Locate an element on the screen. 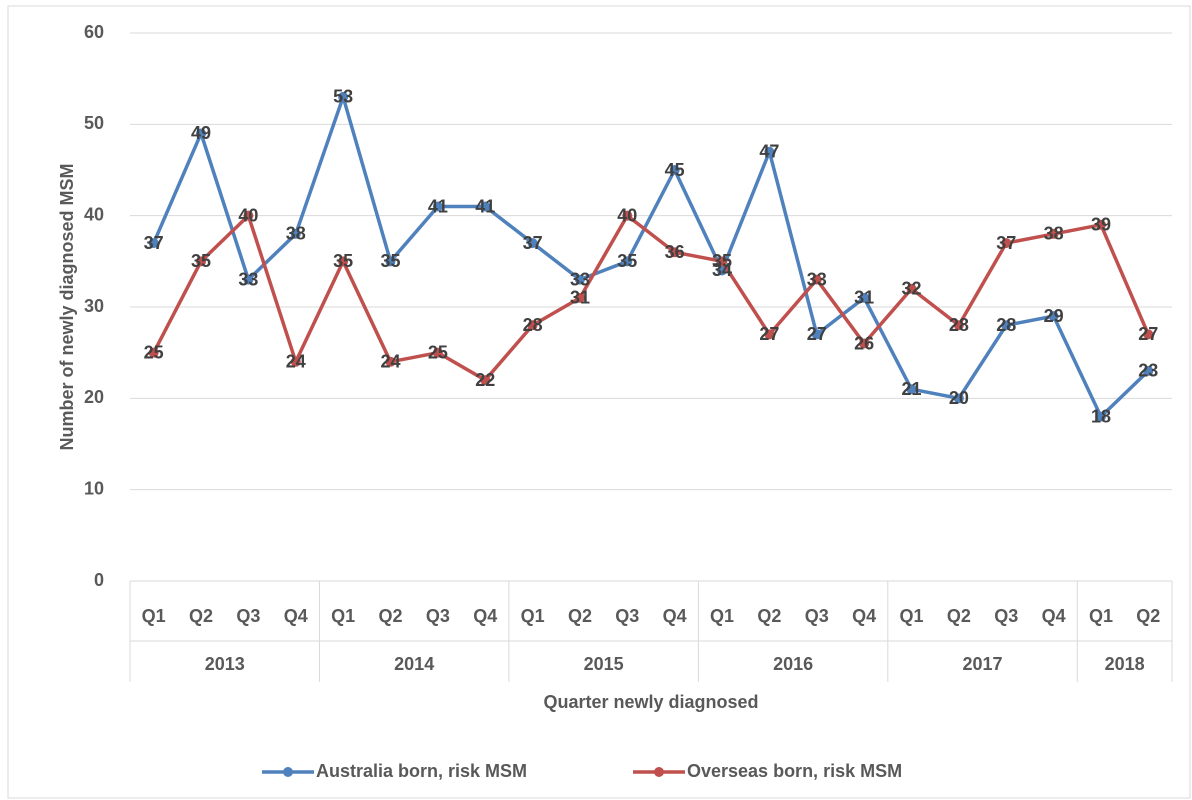 The image size is (1192, 800). data-label: 18 is located at coordinates (1101, 416).